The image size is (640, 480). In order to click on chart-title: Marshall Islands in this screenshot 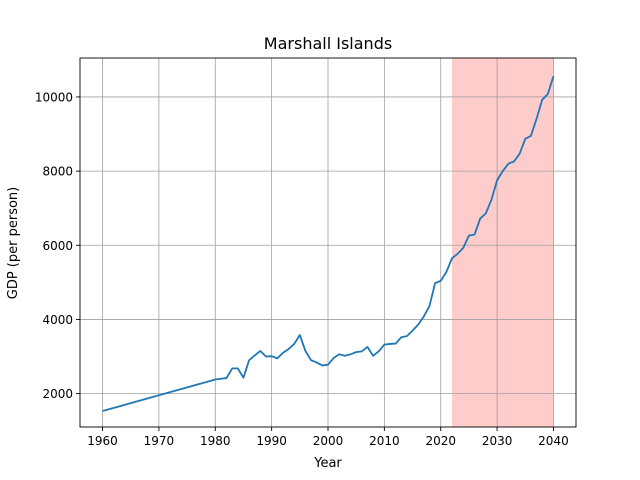, I will do `click(328, 43)`.